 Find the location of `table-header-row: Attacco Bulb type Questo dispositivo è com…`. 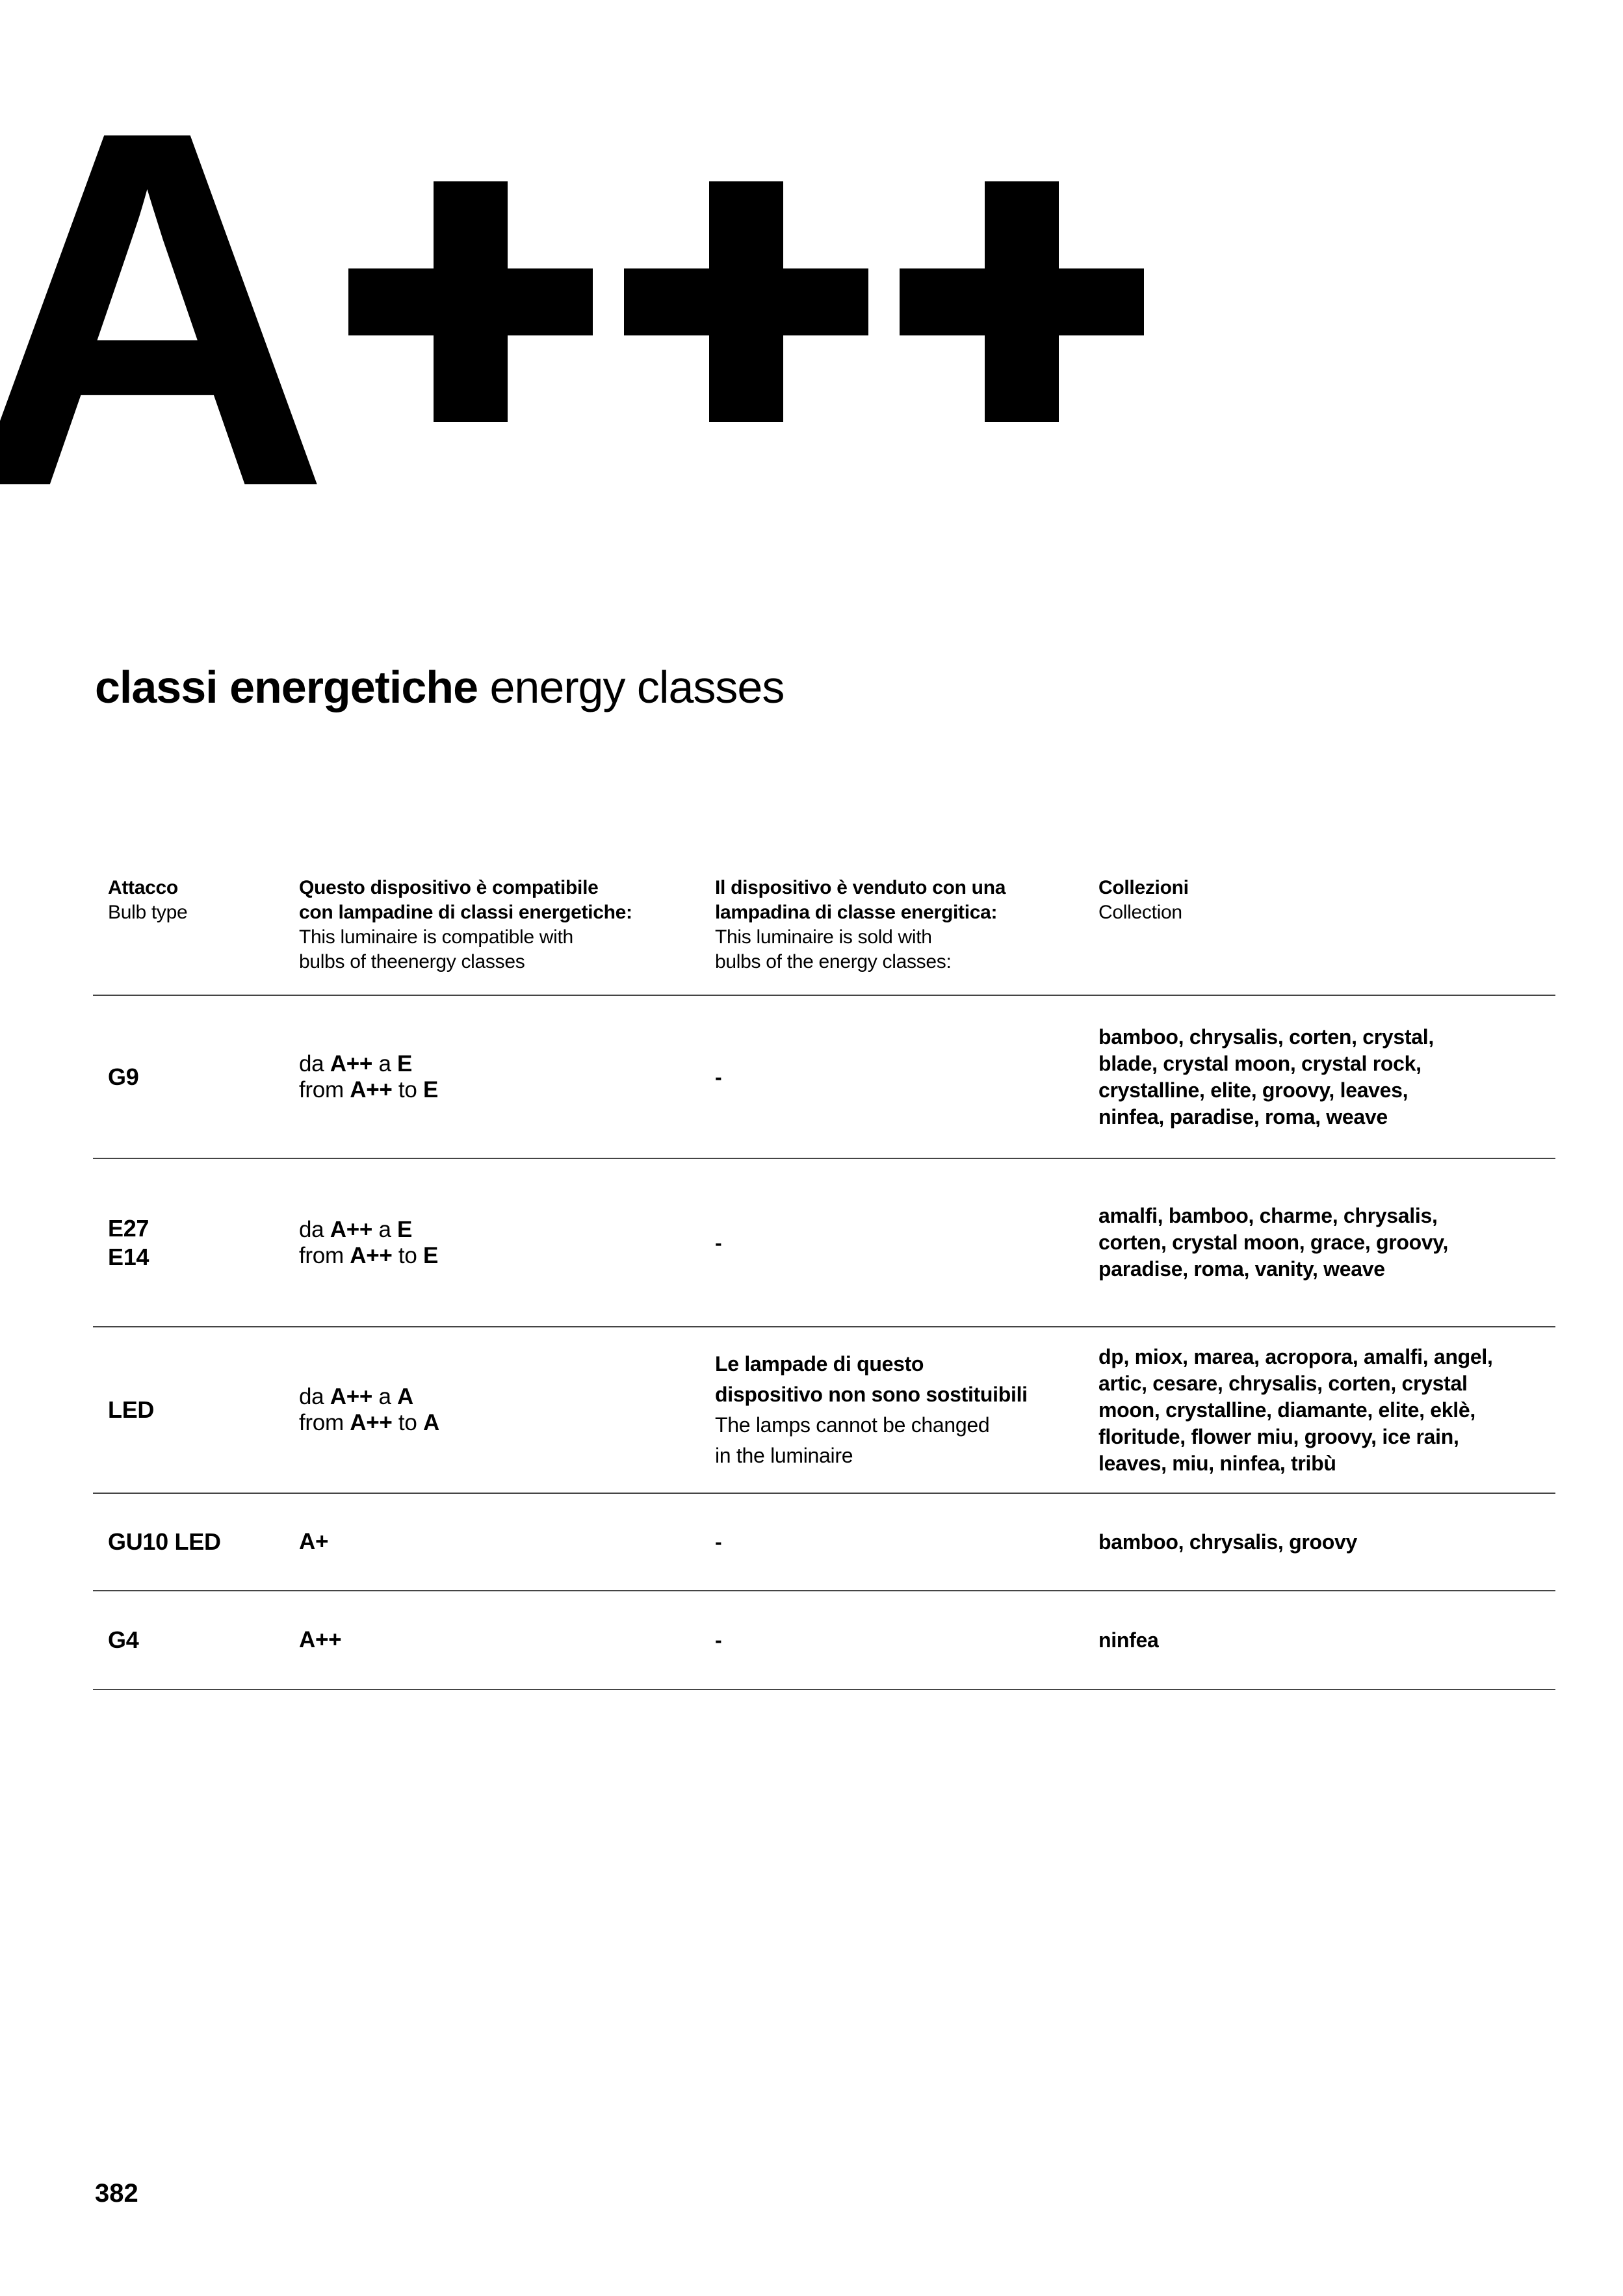

table-header-row: Attacco Bulb type Questo dispositivo è com… is located at coordinates (824, 934).